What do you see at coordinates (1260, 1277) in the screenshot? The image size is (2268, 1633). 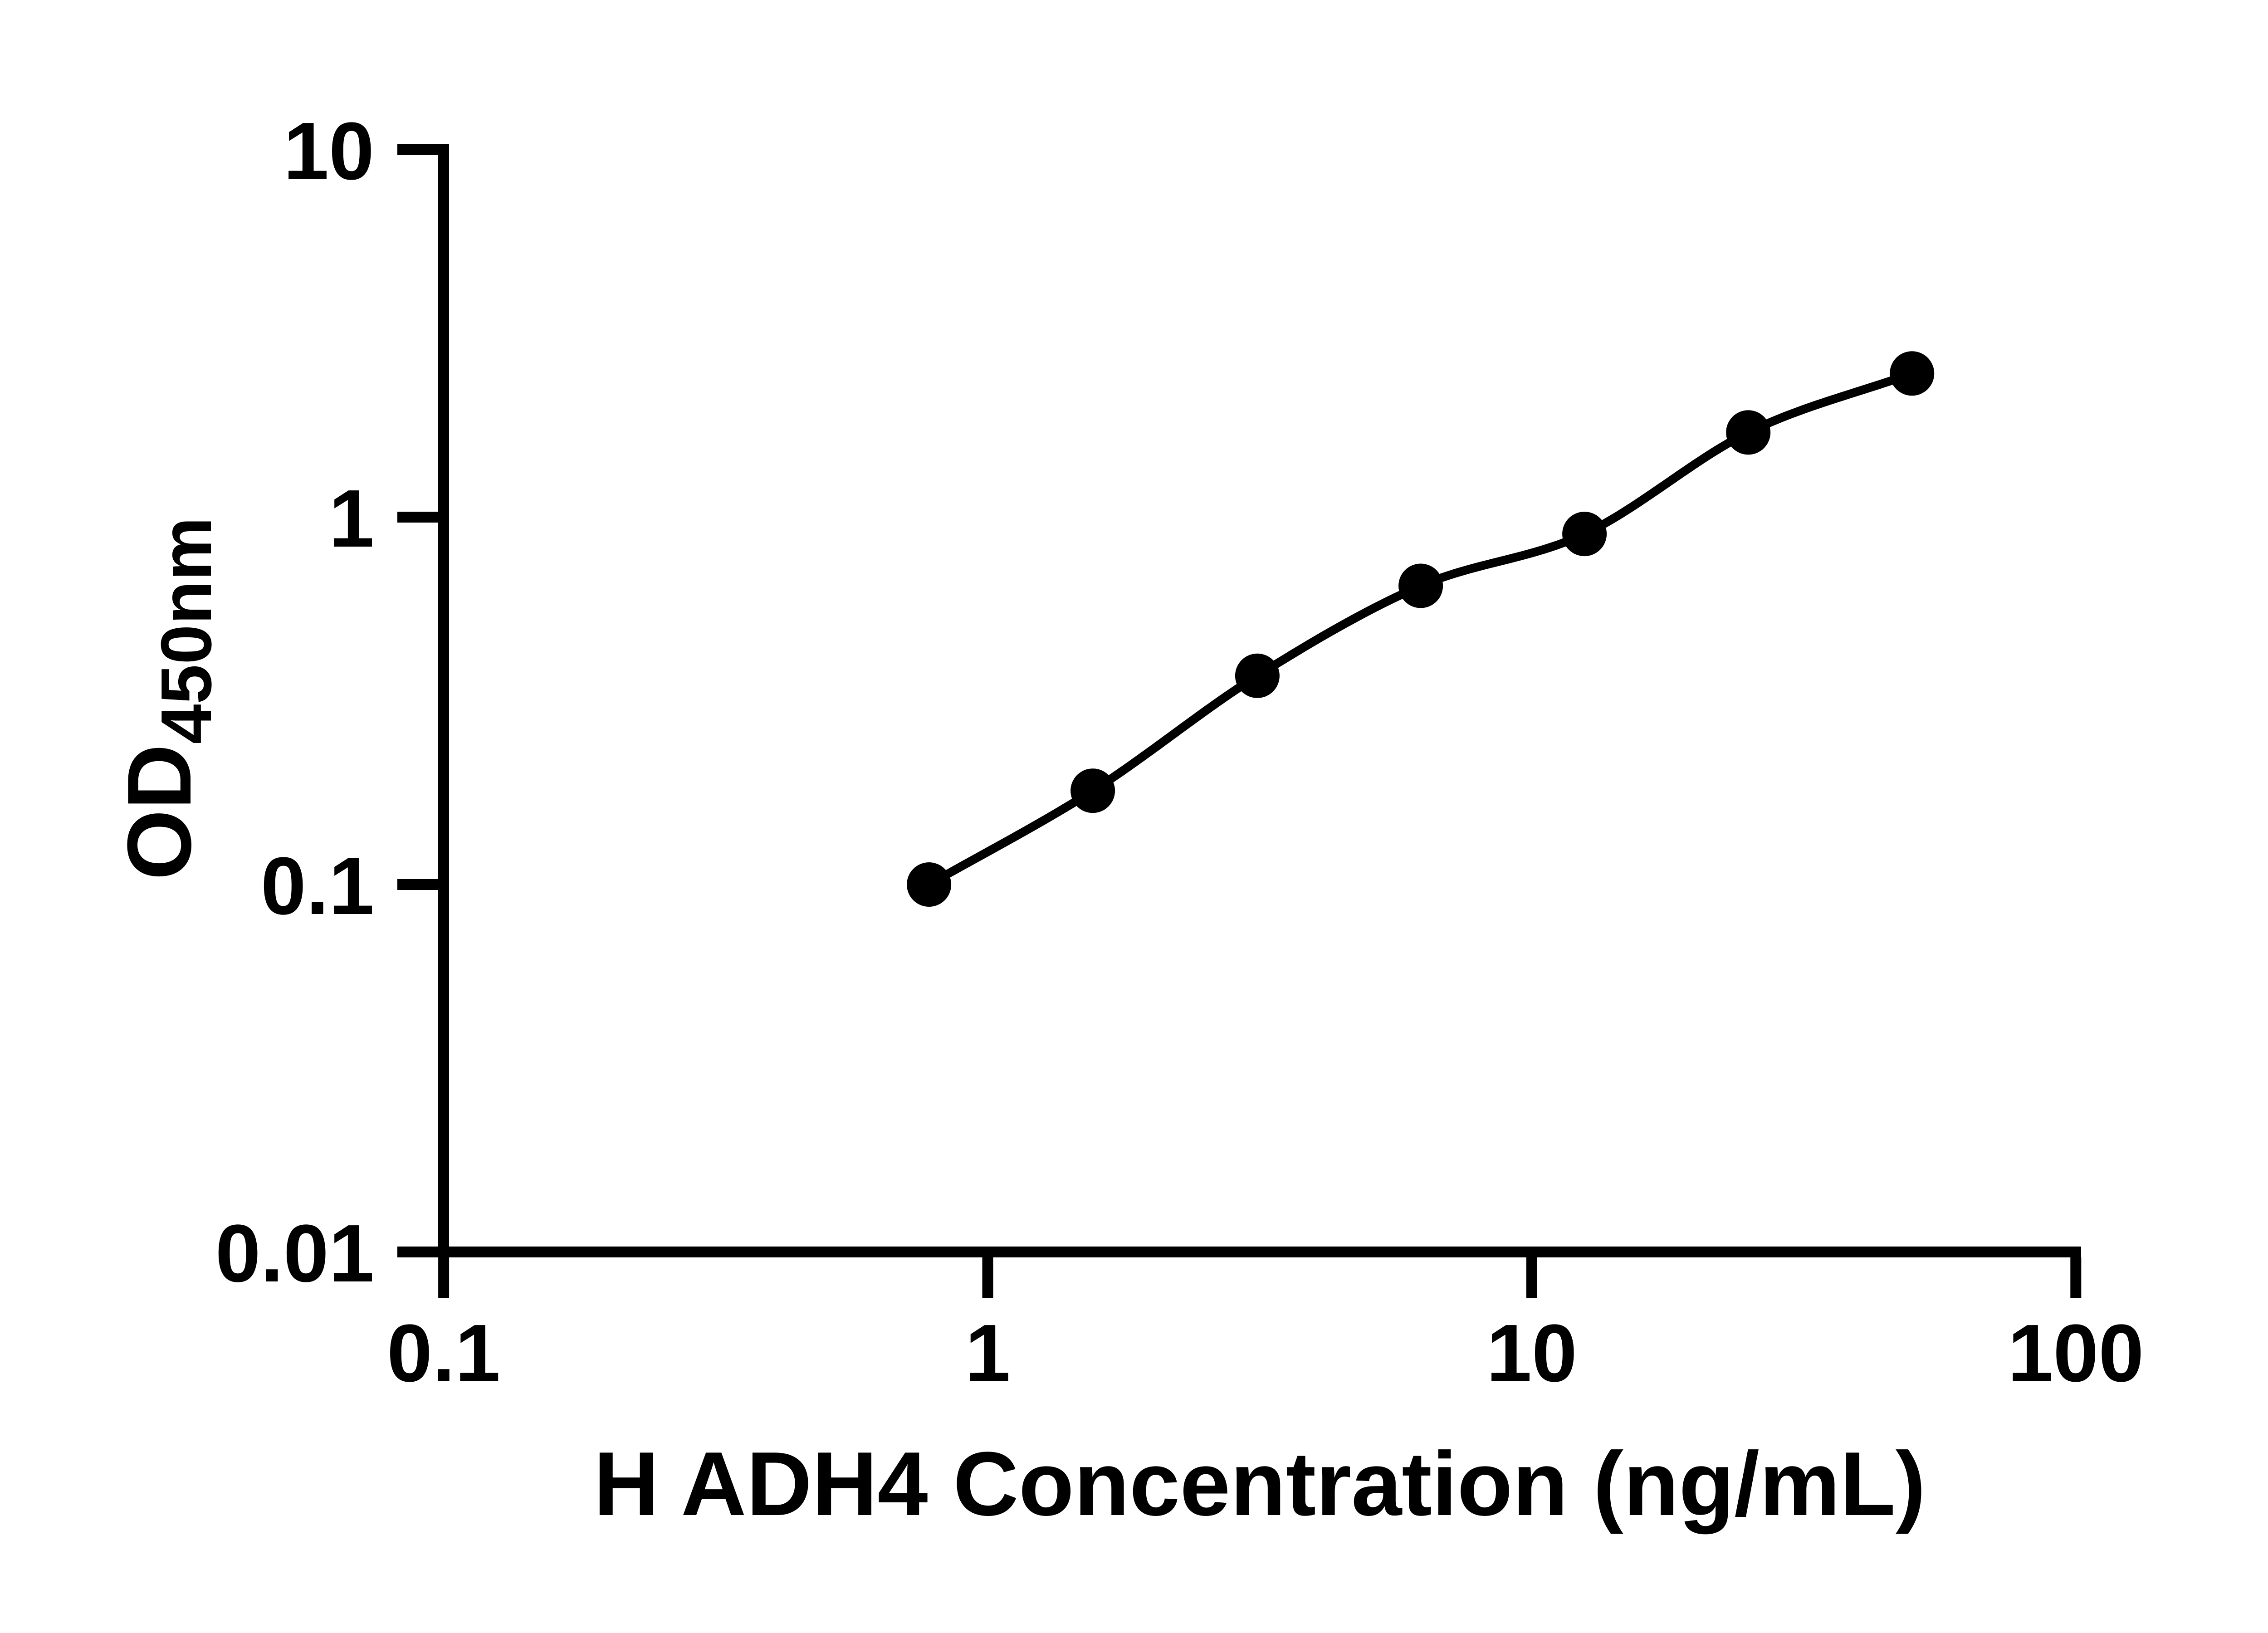 I see `x-axis-ticks` at bounding box center [1260, 1277].